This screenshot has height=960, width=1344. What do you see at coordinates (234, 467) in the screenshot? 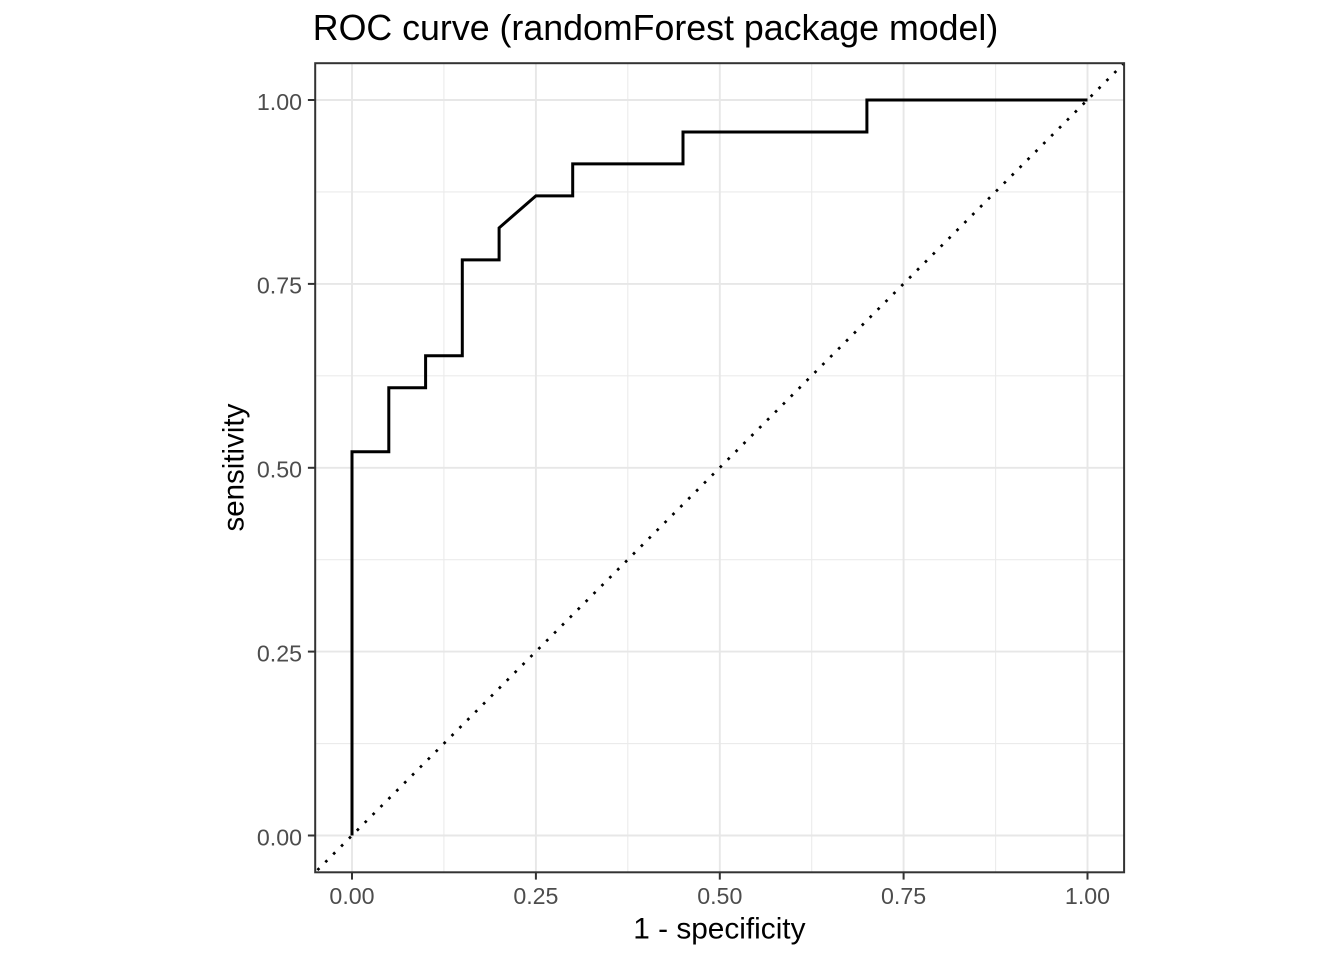
I see `svg-text: sensitivity` at bounding box center [234, 467].